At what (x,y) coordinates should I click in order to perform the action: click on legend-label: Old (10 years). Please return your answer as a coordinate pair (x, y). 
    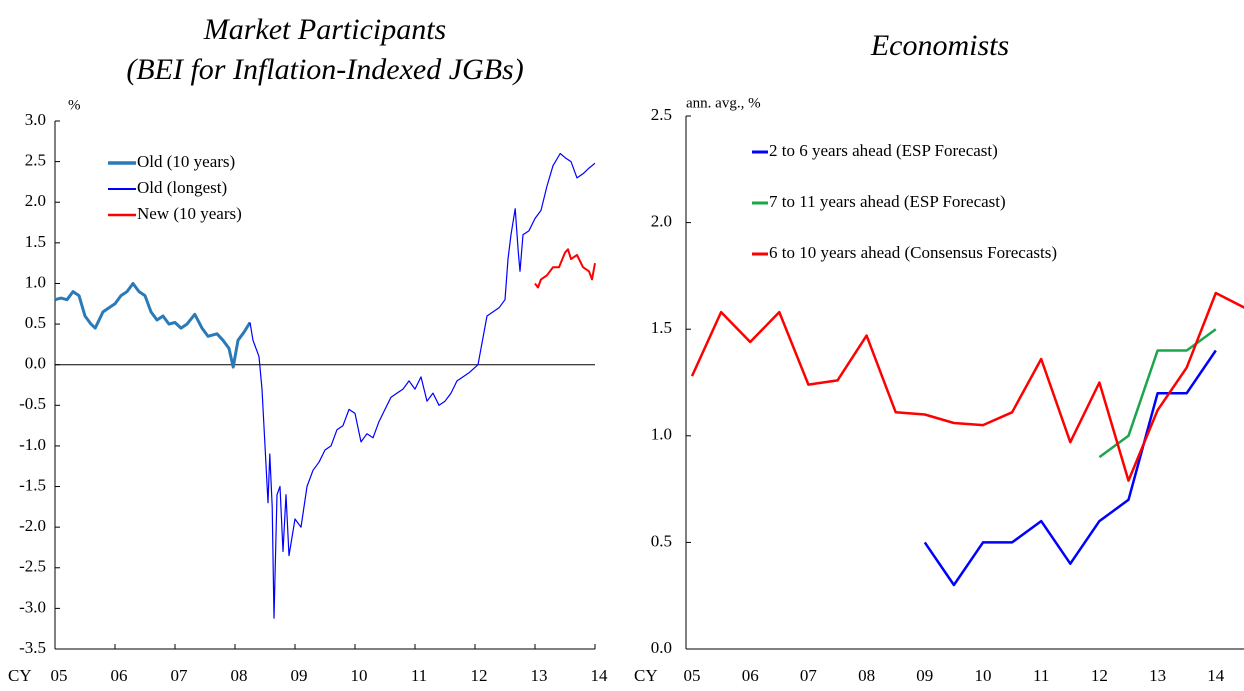
    Looking at the image, I should click on (186, 161).